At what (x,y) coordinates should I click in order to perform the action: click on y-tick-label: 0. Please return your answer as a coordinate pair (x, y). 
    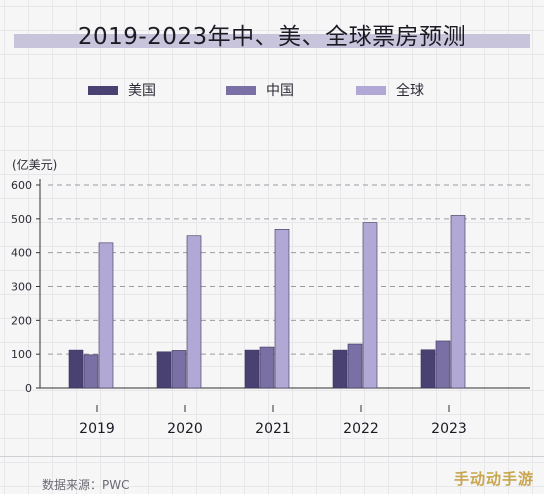
    Looking at the image, I should click on (28, 388).